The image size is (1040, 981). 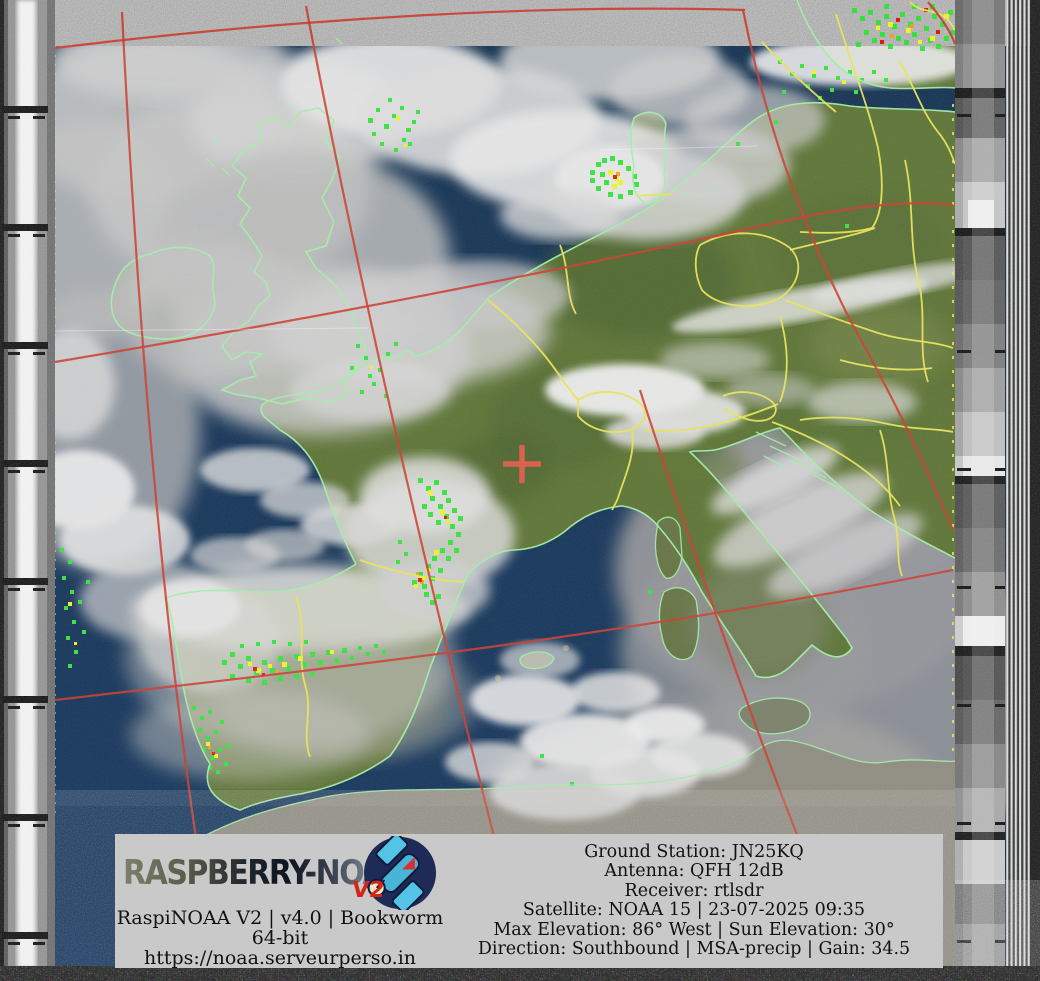 What do you see at coordinates (265, 873) in the screenshot?
I see `raspberry-noaa-wordmark: RASPBERRY-NOAA` at bounding box center [265, 873].